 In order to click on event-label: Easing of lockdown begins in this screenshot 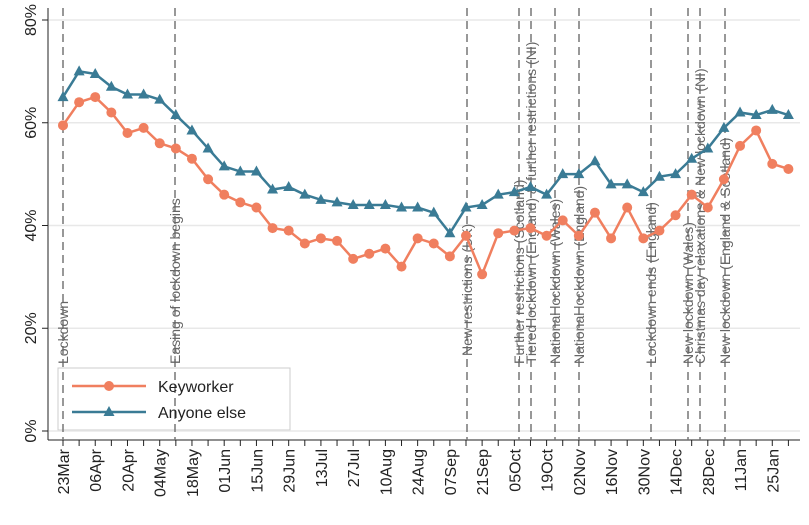, I will do `click(175, 281)`.